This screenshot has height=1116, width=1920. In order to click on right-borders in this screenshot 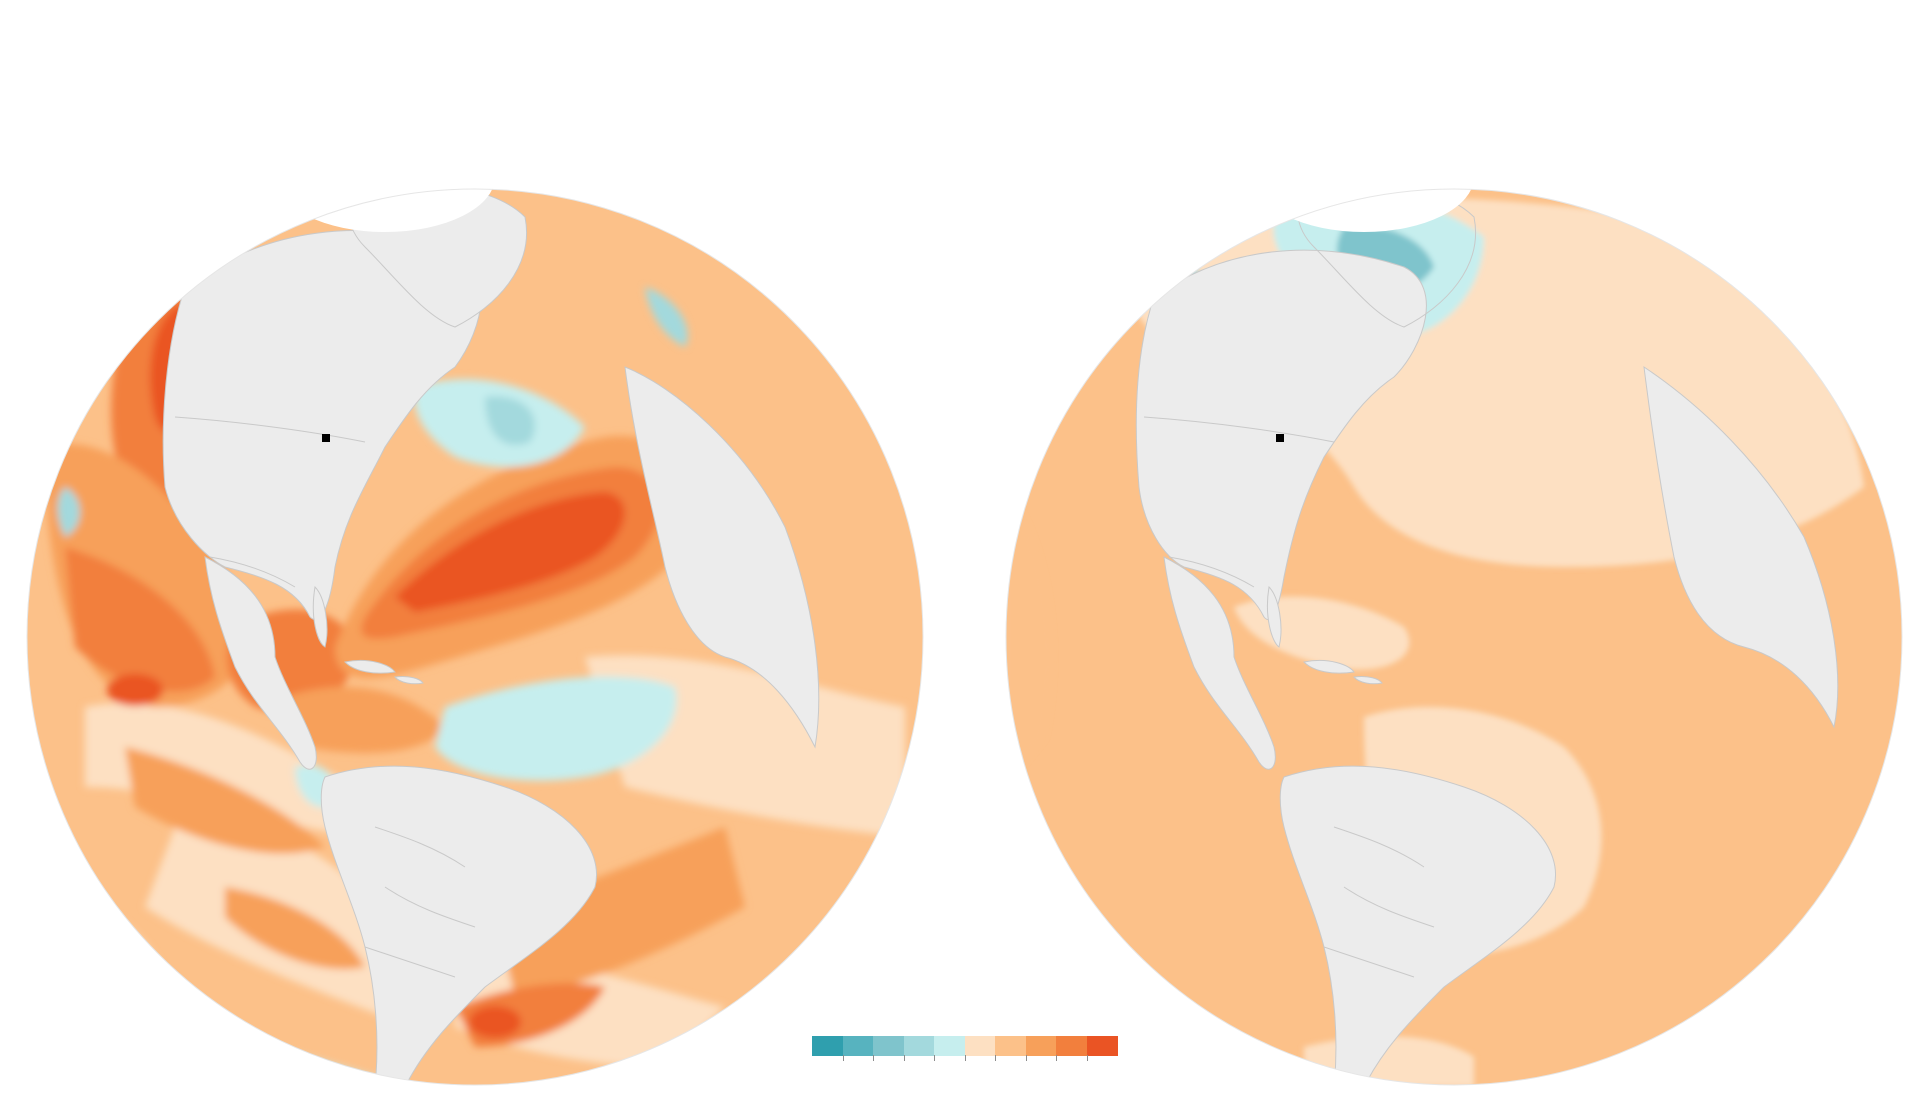, I will do `click(1289, 697)`.